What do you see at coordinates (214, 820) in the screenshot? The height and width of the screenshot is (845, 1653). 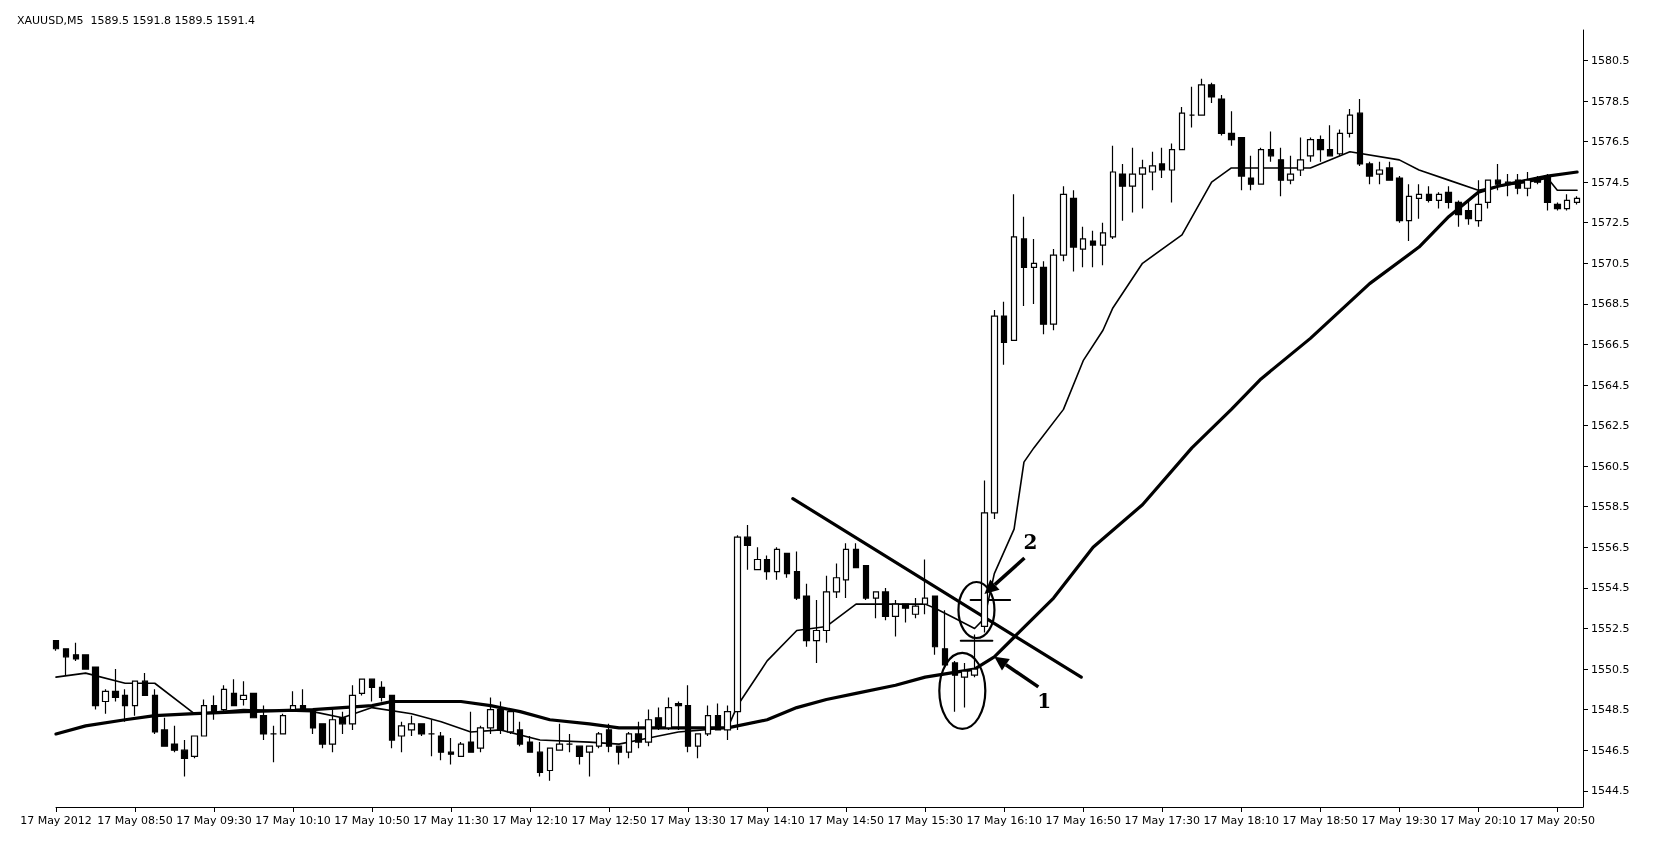 I see `x-tick-label: 17 May 09:30` at bounding box center [214, 820].